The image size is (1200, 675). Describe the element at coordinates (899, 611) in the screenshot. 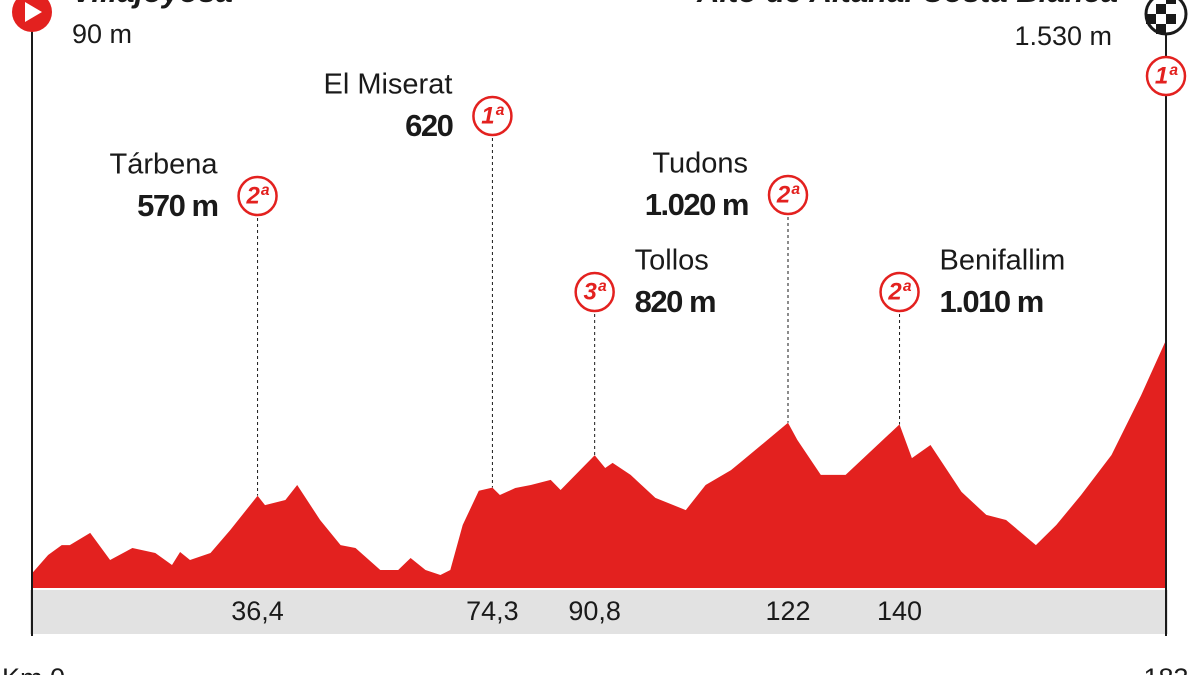

I see `km-label: 140` at that location.